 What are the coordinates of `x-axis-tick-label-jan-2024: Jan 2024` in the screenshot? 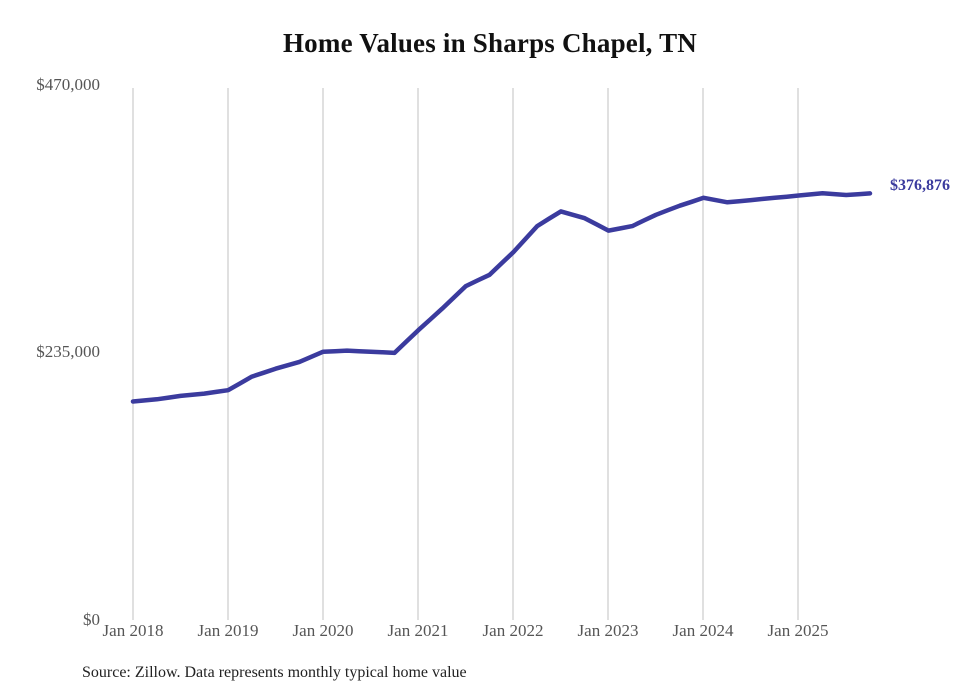 It's located at (703, 630).